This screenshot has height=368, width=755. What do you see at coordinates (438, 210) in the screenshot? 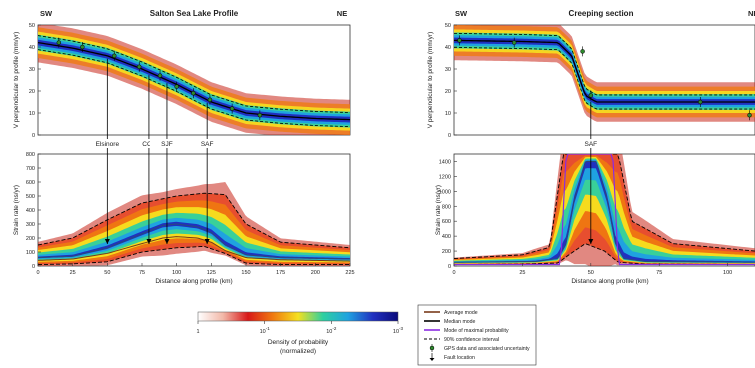
I see `y-axis-label: Strain rate (ns/yr)` at bounding box center [438, 210].